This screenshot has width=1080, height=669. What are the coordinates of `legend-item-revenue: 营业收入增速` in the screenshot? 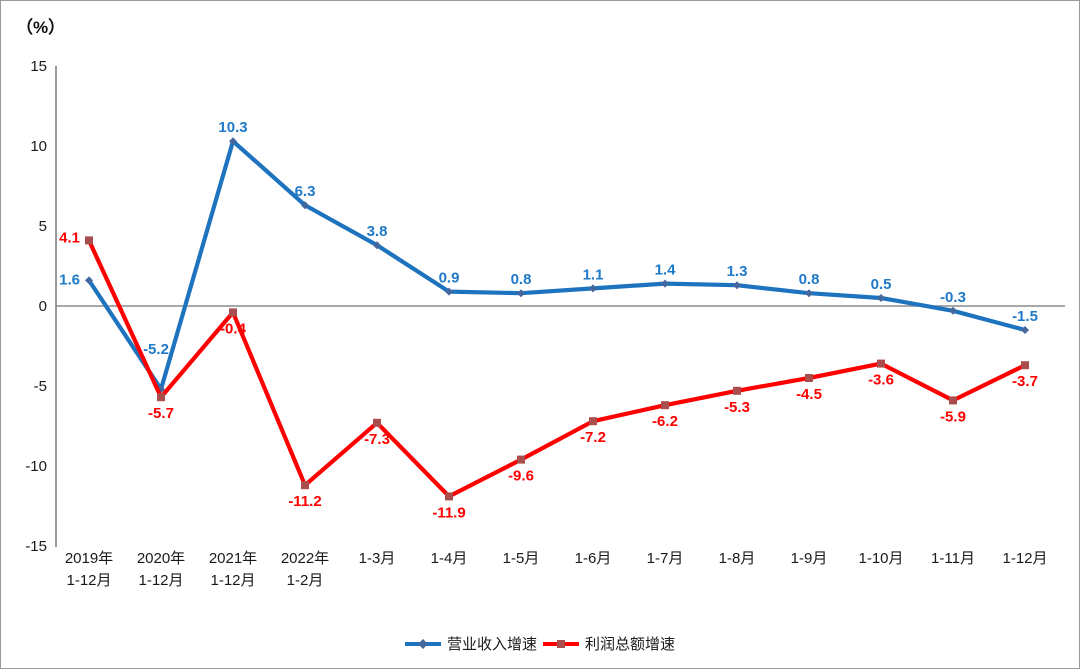 It's located at (470, 643).